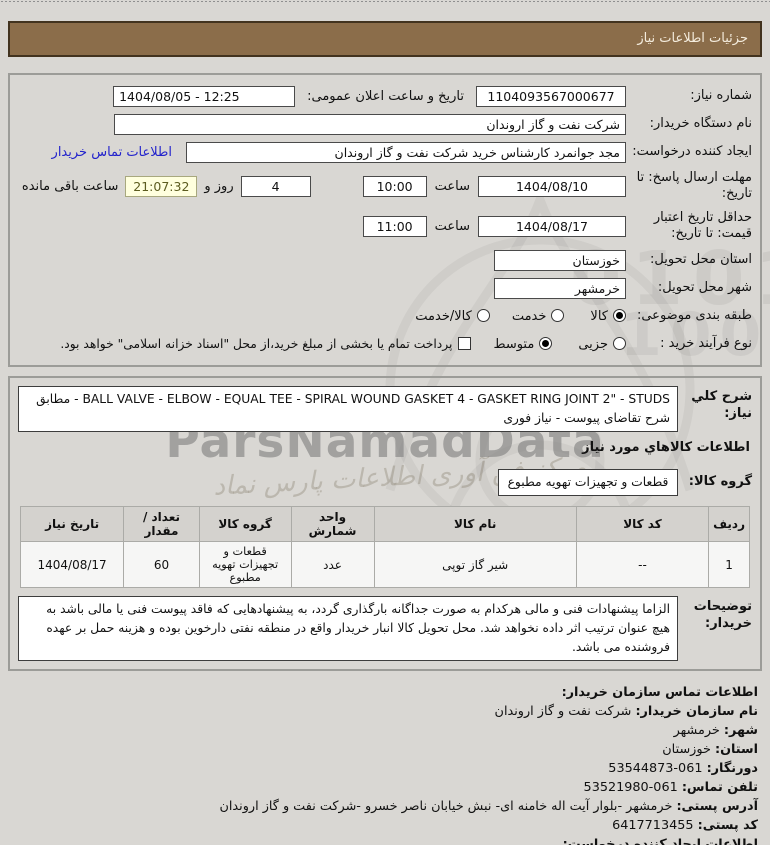 The width and height of the screenshot is (770, 845). What do you see at coordinates (706, 343) in the screenshot?
I see `process-type-label: نوع فرآیند خرید :` at bounding box center [706, 343].